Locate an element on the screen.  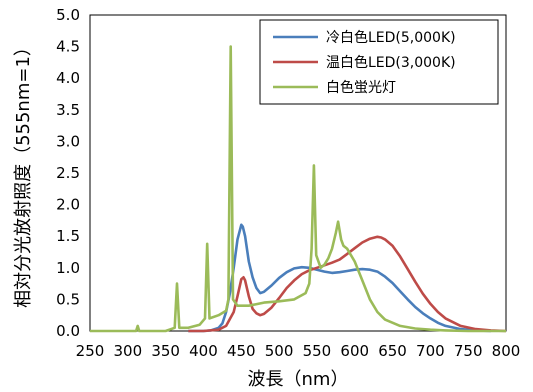
y-tick-label: 1.5 is located at coordinates (68, 236).